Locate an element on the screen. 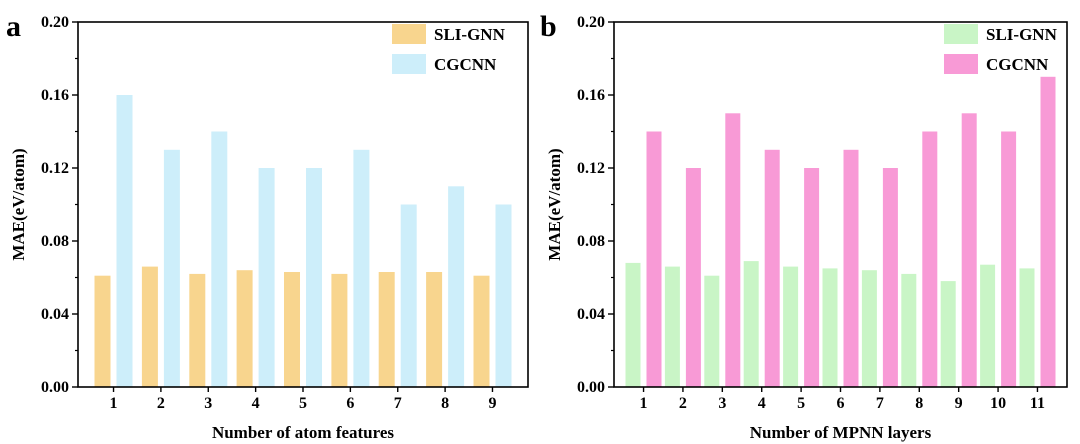 This screenshot has width=1080, height=444. x-tick-label: 11 is located at coordinates (1037, 403).